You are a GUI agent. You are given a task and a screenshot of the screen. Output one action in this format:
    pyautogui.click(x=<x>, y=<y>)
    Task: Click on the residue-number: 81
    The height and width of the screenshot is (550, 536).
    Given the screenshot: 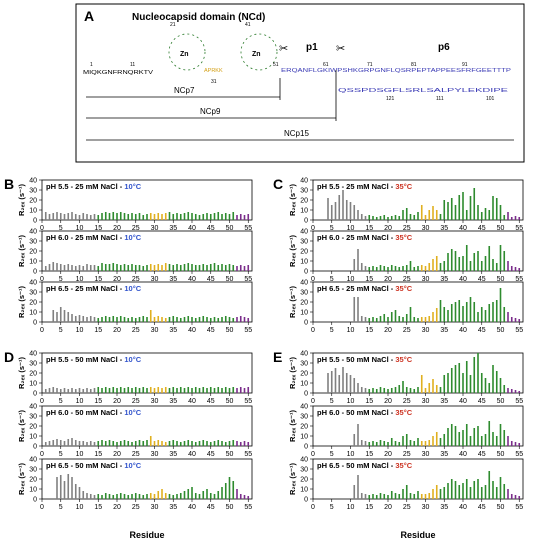 What is the action you would take?
    pyautogui.click(x=414, y=65)
    